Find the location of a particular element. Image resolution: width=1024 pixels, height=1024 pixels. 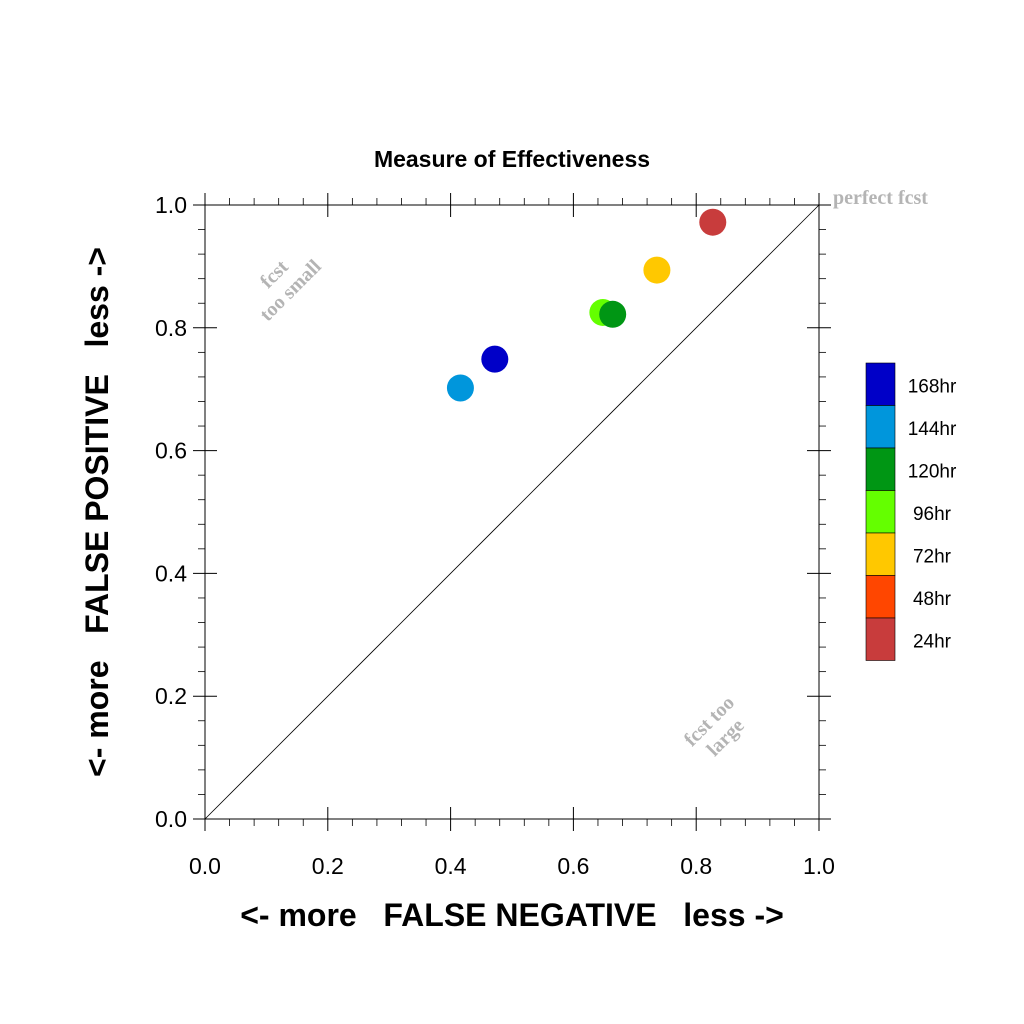

legend-label-72hr: 72hr is located at coordinates (932, 556).